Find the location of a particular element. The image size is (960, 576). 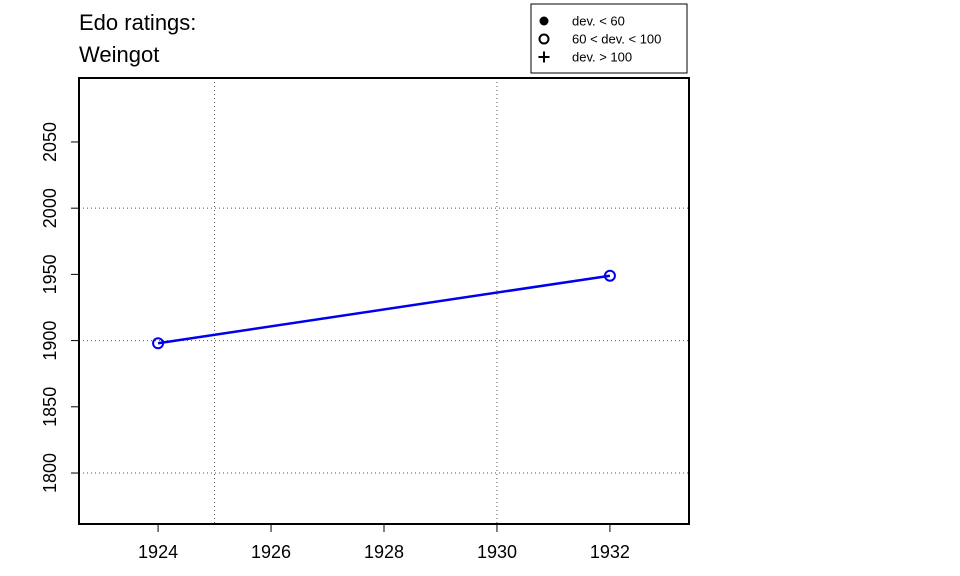

y-tick-label: 1850 is located at coordinates (50, 407).